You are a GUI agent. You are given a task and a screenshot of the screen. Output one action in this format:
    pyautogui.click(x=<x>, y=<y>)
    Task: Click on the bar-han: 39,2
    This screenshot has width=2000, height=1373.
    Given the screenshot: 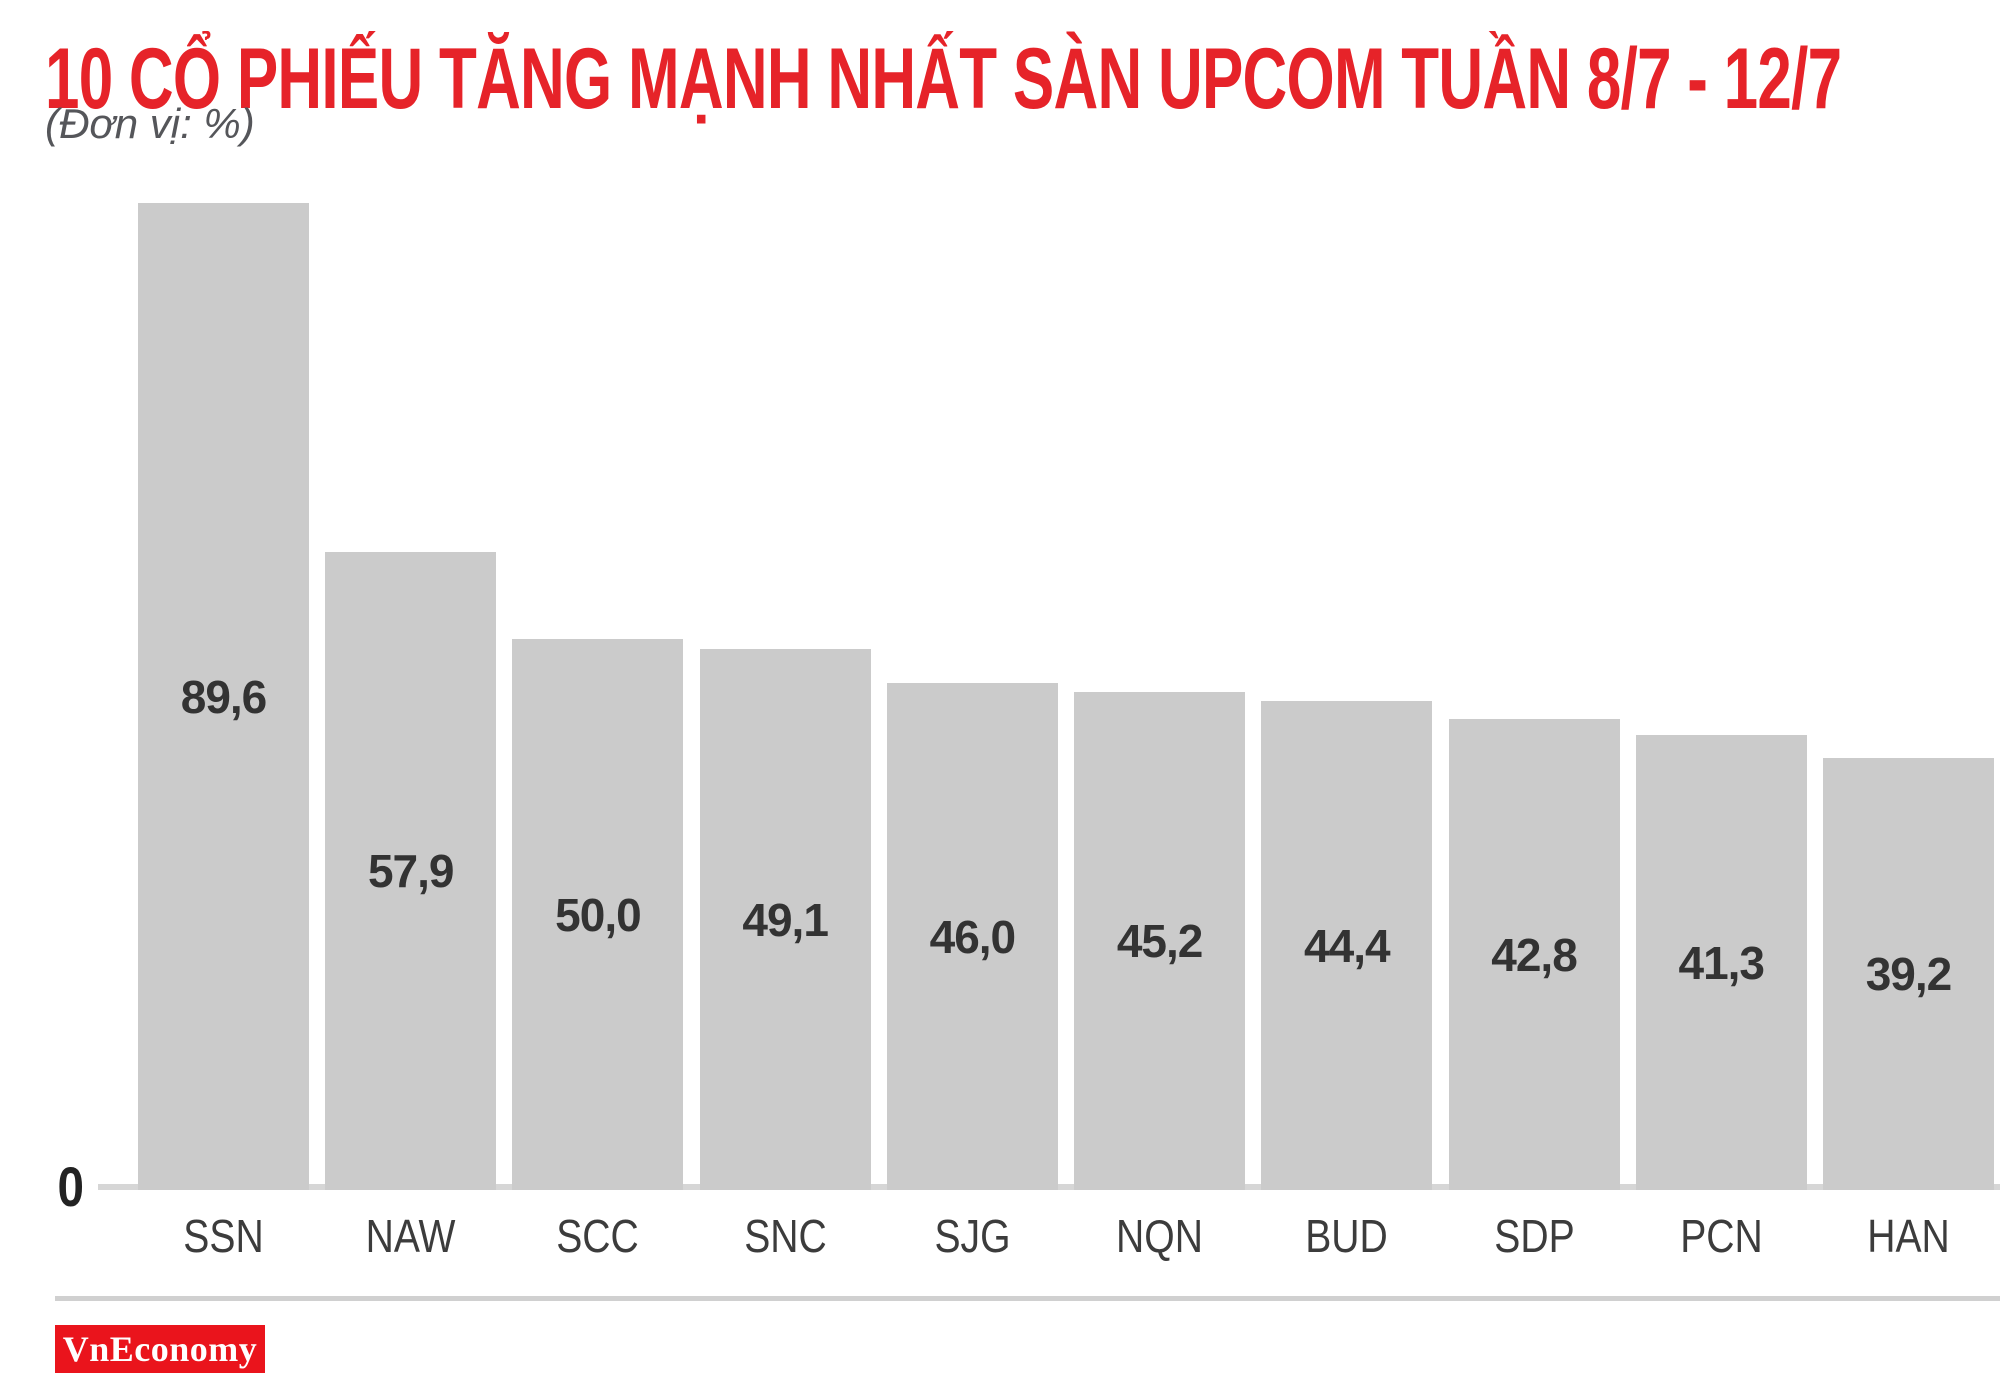 What is the action you would take?
    pyautogui.click(x=1908, y=974)
    